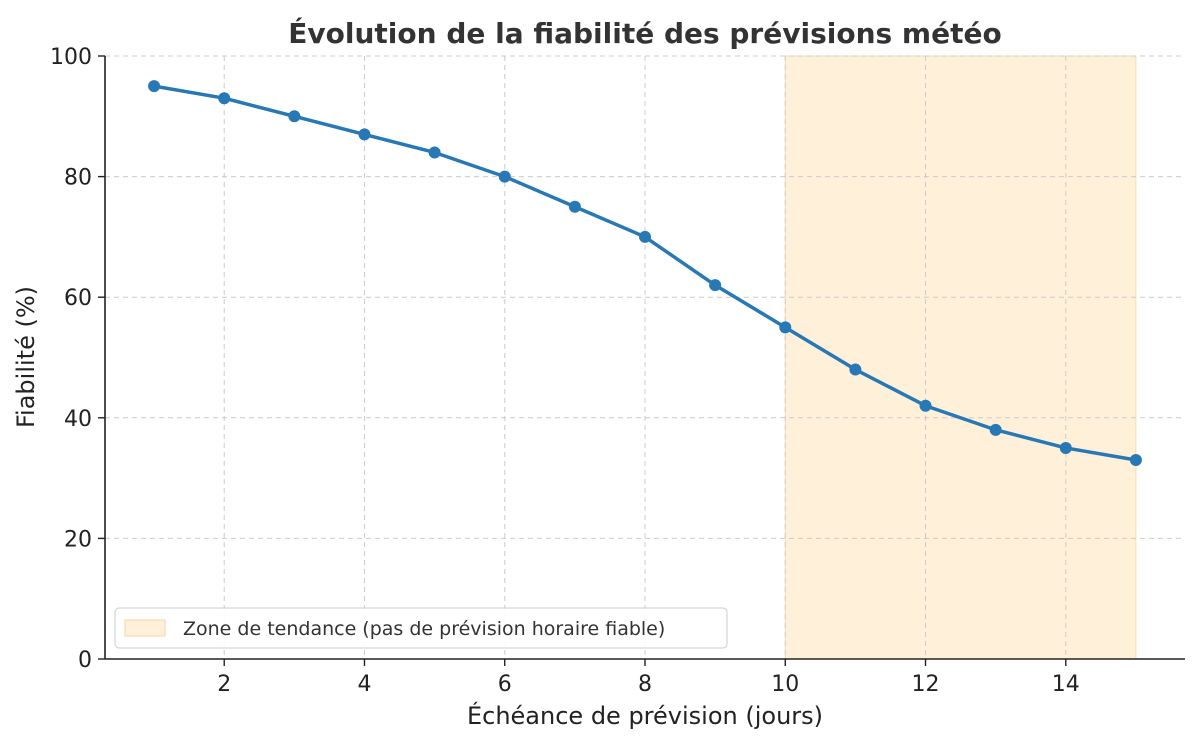 This screenshot has height=744, width=1200. Describe the element at coordinates (78, 298) in the screenshot. I see `y-tick-label: 60` at that location.